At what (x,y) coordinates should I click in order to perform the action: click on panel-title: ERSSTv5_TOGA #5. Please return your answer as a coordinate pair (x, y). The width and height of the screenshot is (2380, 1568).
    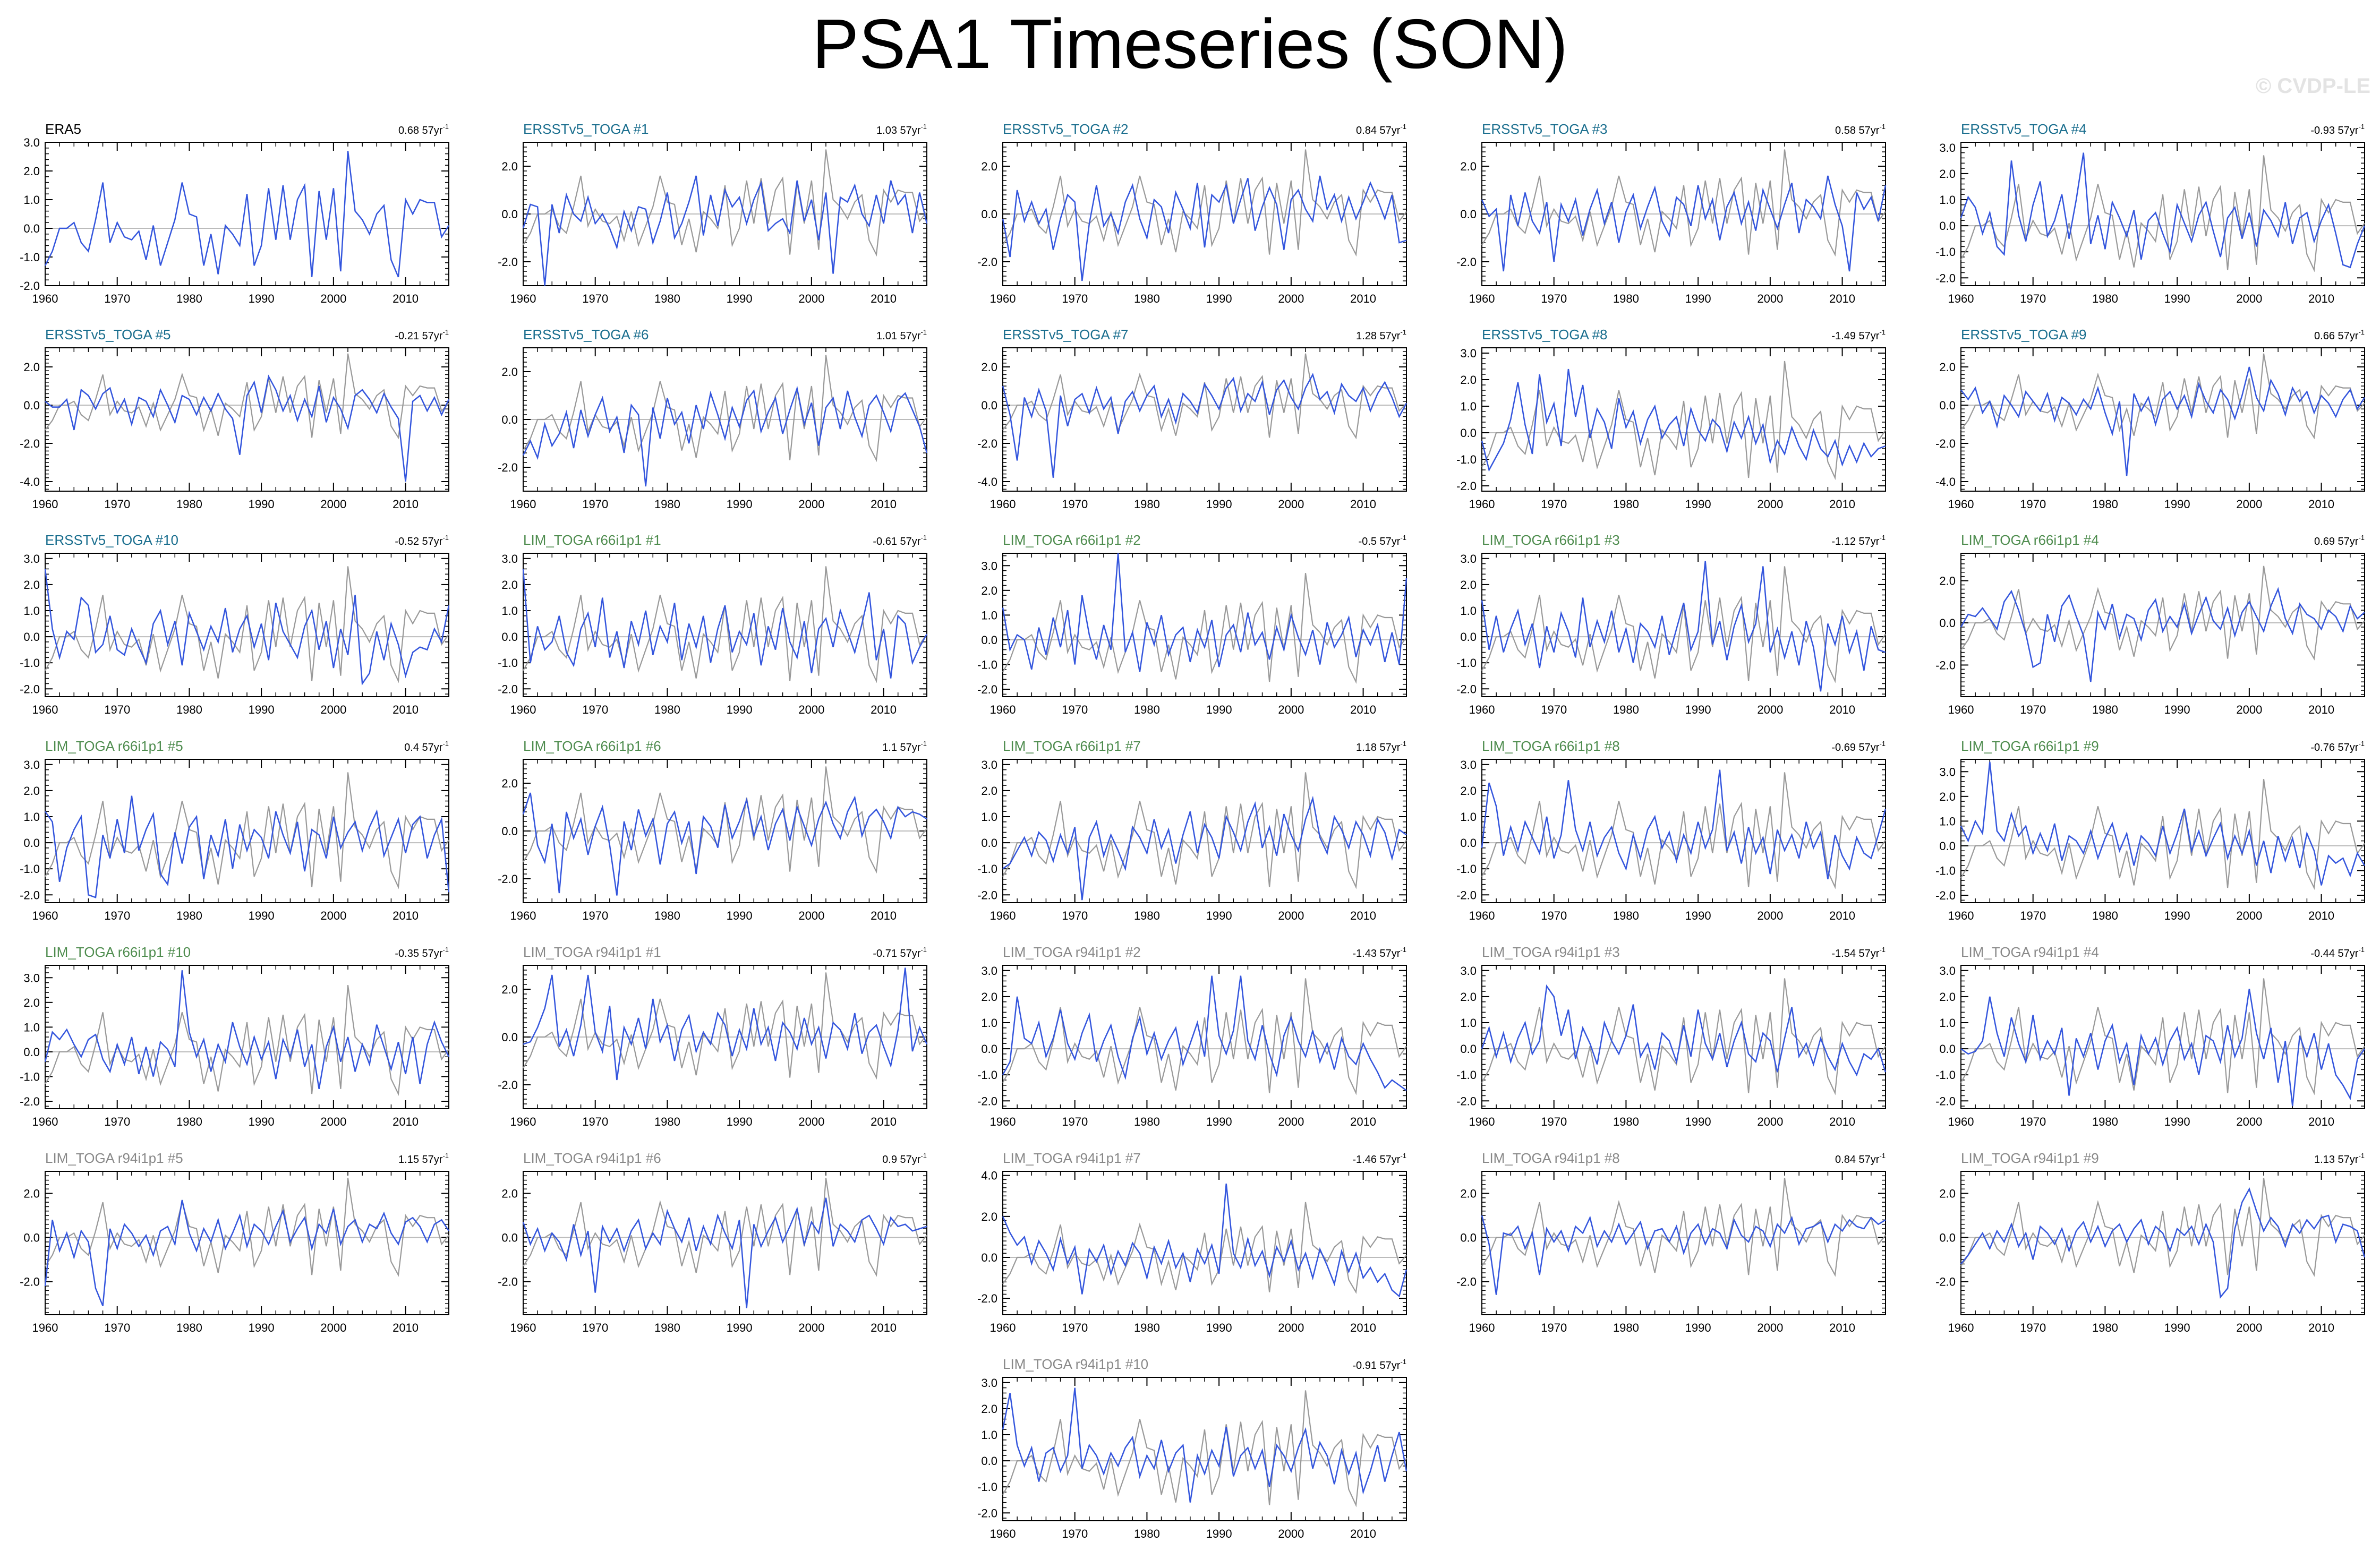
    Looking at the image, I should click on (108, 334).